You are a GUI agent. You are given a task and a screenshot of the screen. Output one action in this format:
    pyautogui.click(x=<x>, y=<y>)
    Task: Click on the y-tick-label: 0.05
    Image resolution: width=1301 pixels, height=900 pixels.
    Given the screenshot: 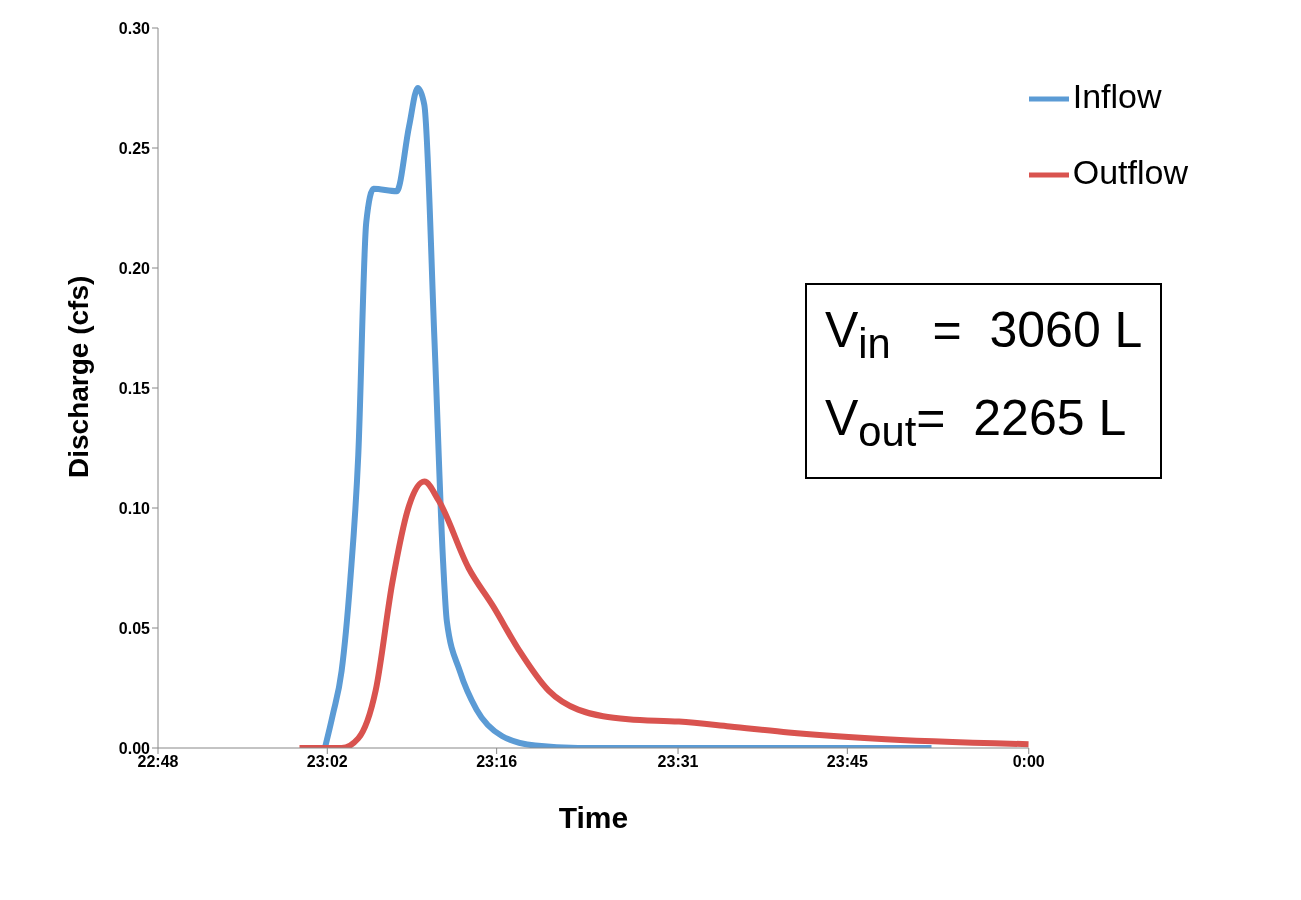 What is the action you would take?
    pyautogui.click(x=134, y=628)
    